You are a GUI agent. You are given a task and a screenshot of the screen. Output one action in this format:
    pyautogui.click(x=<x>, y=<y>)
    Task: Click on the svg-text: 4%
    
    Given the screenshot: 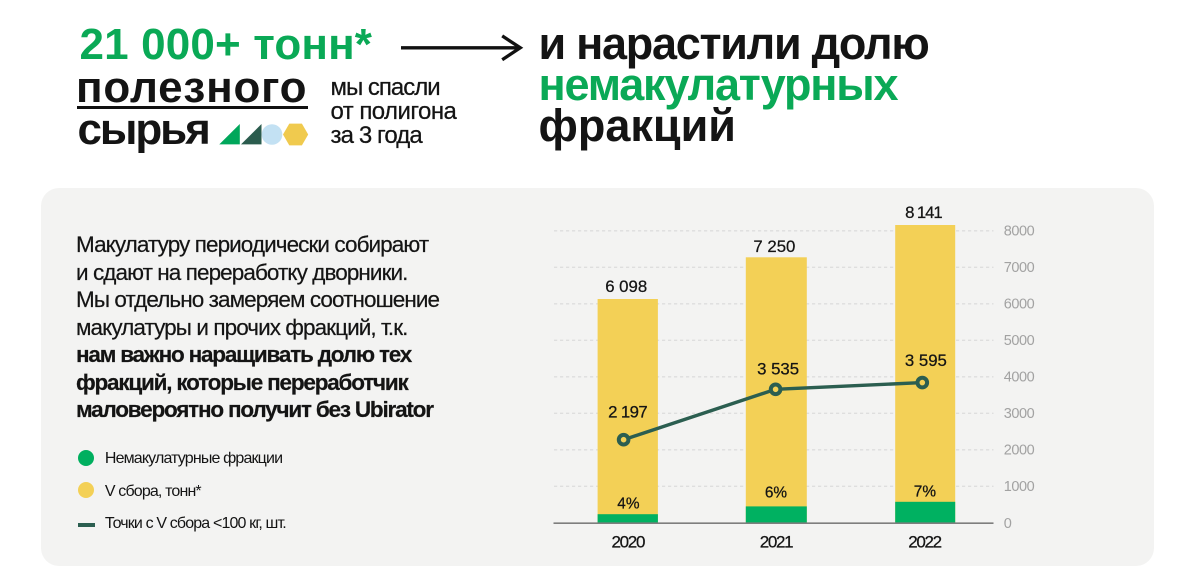 What is the action you would take?
    pyautogui.click(x=628, y=503)
    